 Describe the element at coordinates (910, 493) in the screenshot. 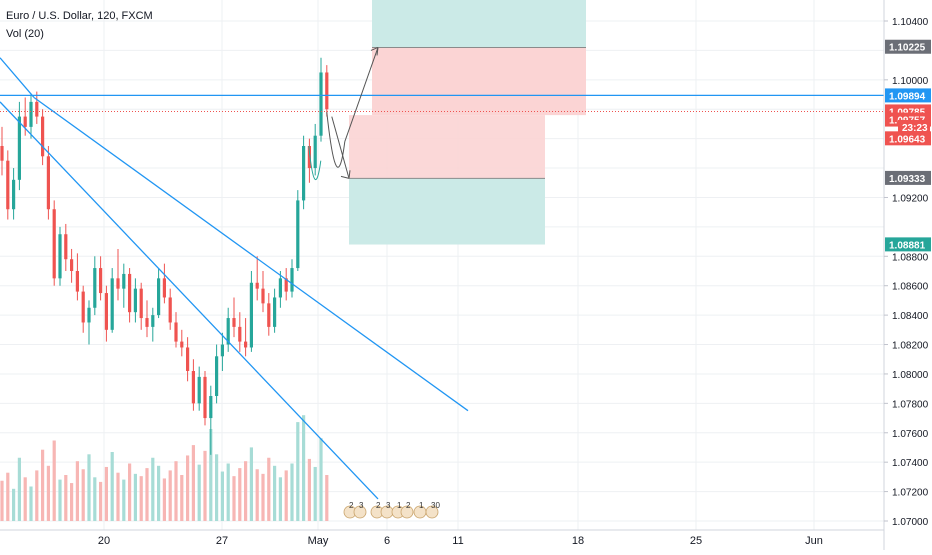

I see `price-tick-label: 1.07200` at that location.